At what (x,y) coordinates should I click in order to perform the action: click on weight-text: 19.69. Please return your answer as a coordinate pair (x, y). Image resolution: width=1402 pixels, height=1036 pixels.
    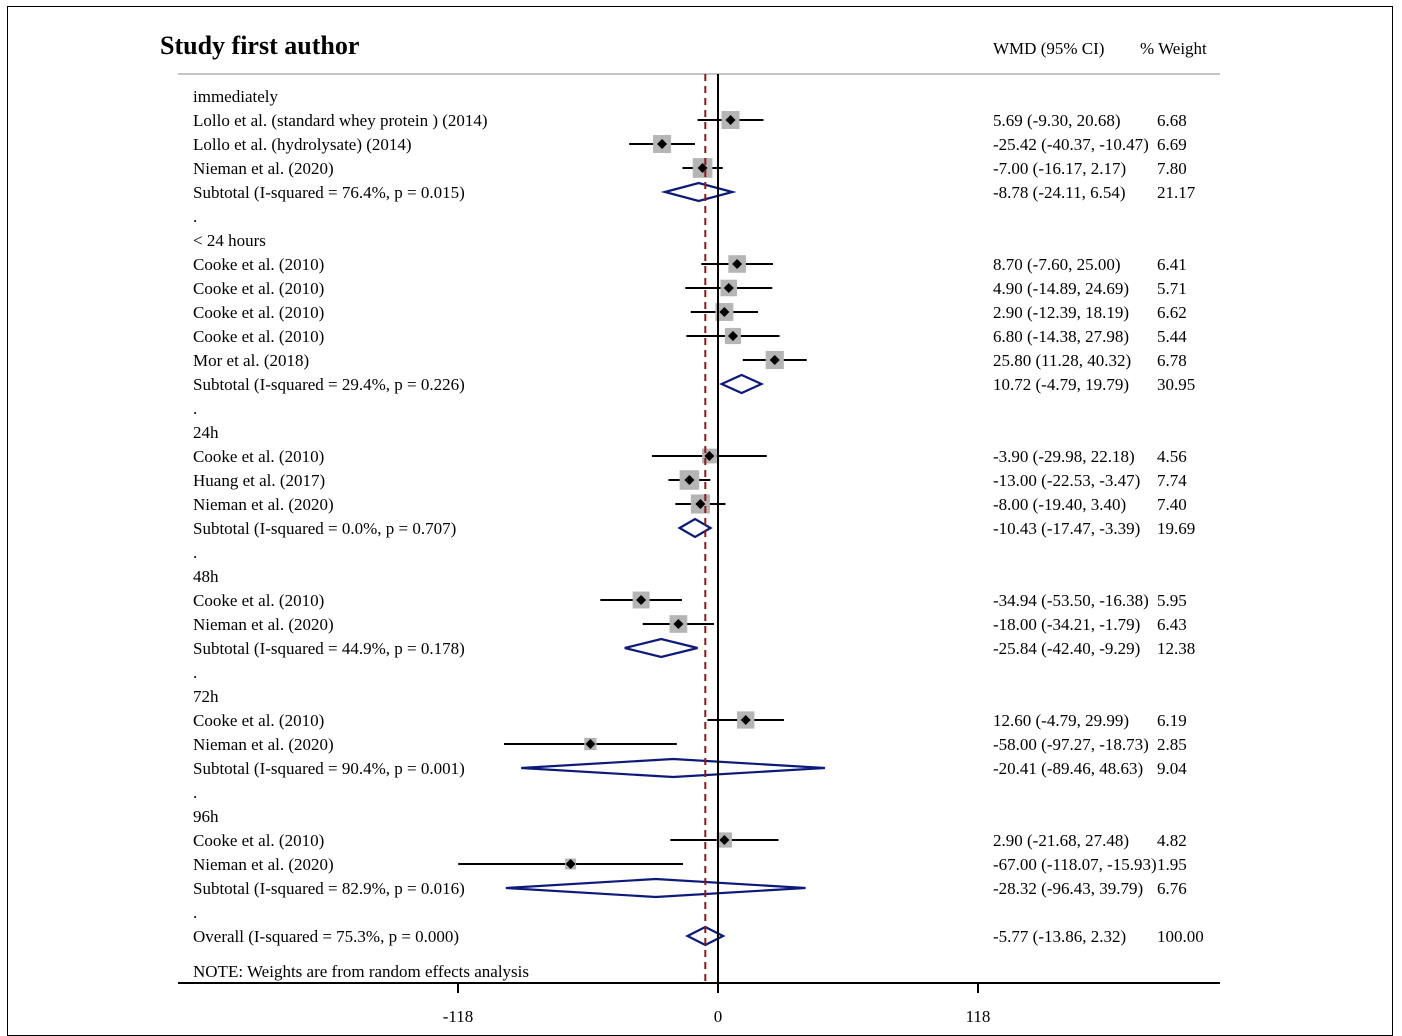
    Looking at the image, I should click on (1176, 528).